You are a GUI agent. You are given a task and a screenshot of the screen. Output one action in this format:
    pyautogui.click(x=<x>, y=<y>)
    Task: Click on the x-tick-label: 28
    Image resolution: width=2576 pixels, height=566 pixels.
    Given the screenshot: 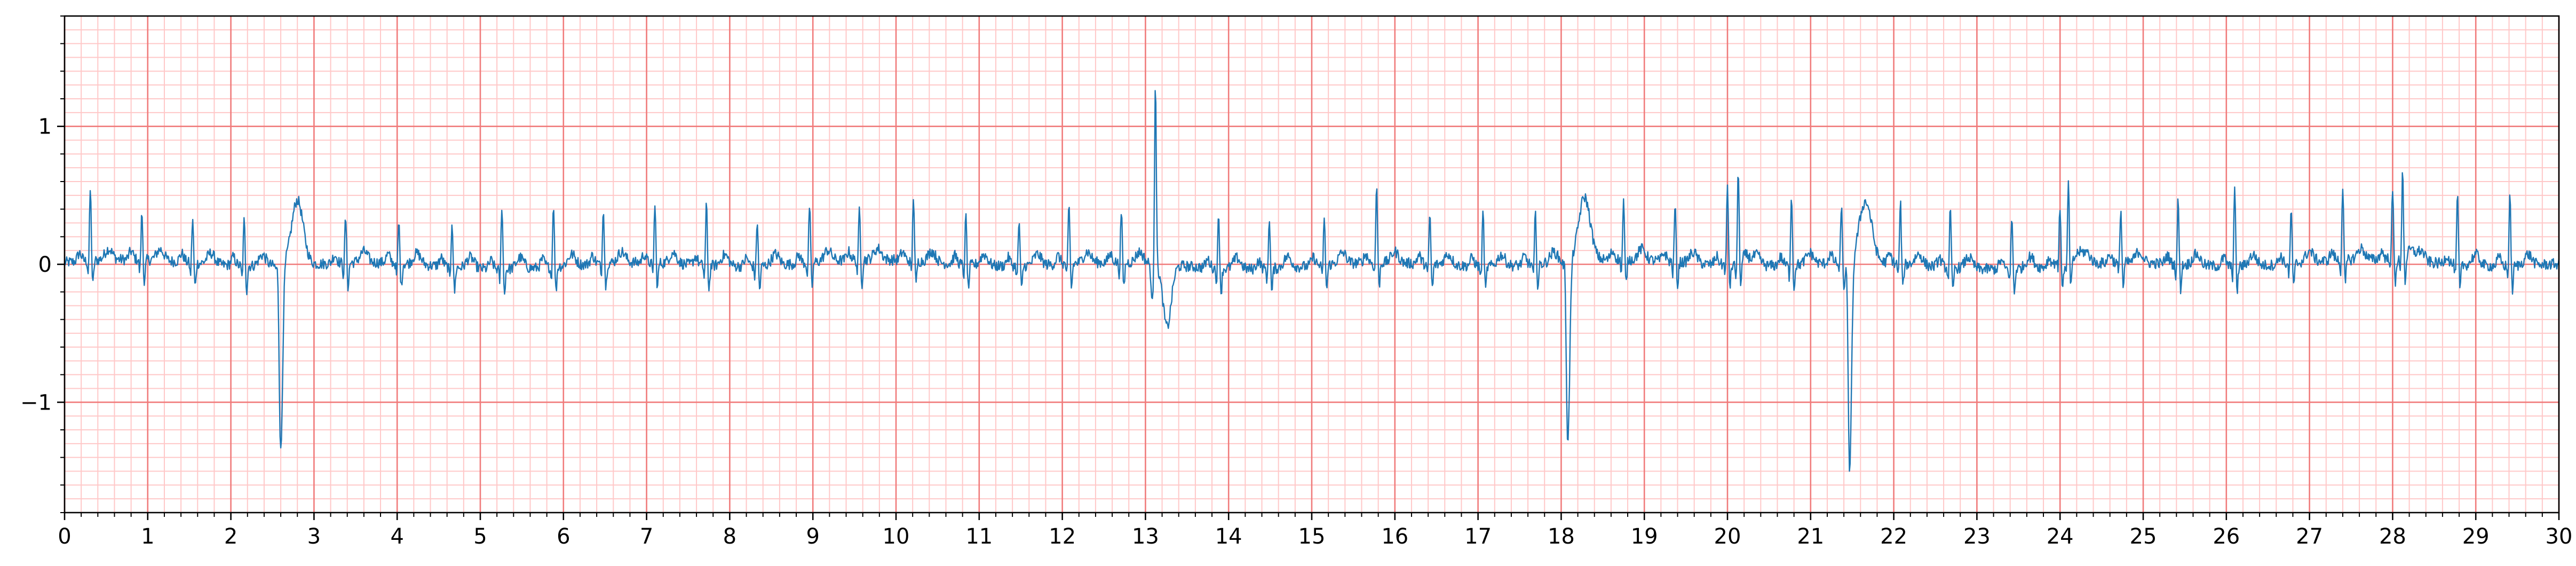 What is the action you would take?
    pyautogui.click(x=2392, y=536)
    